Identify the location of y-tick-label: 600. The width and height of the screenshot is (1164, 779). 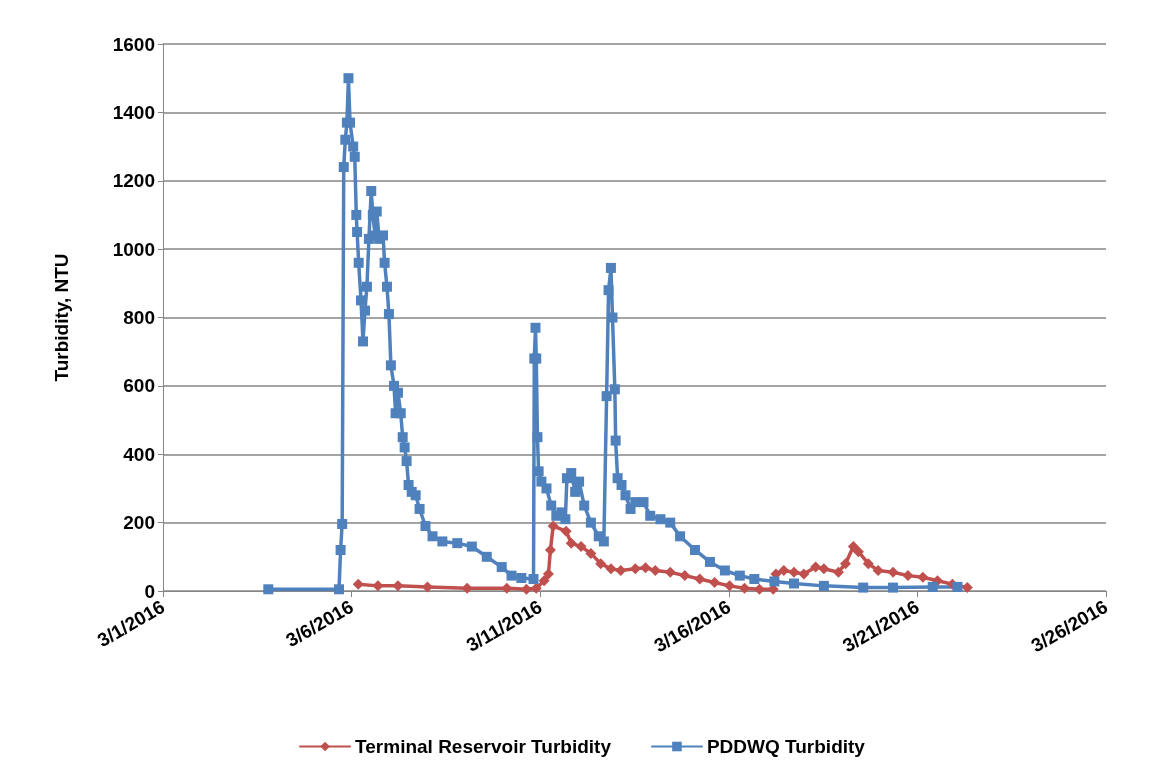
(139, 386).